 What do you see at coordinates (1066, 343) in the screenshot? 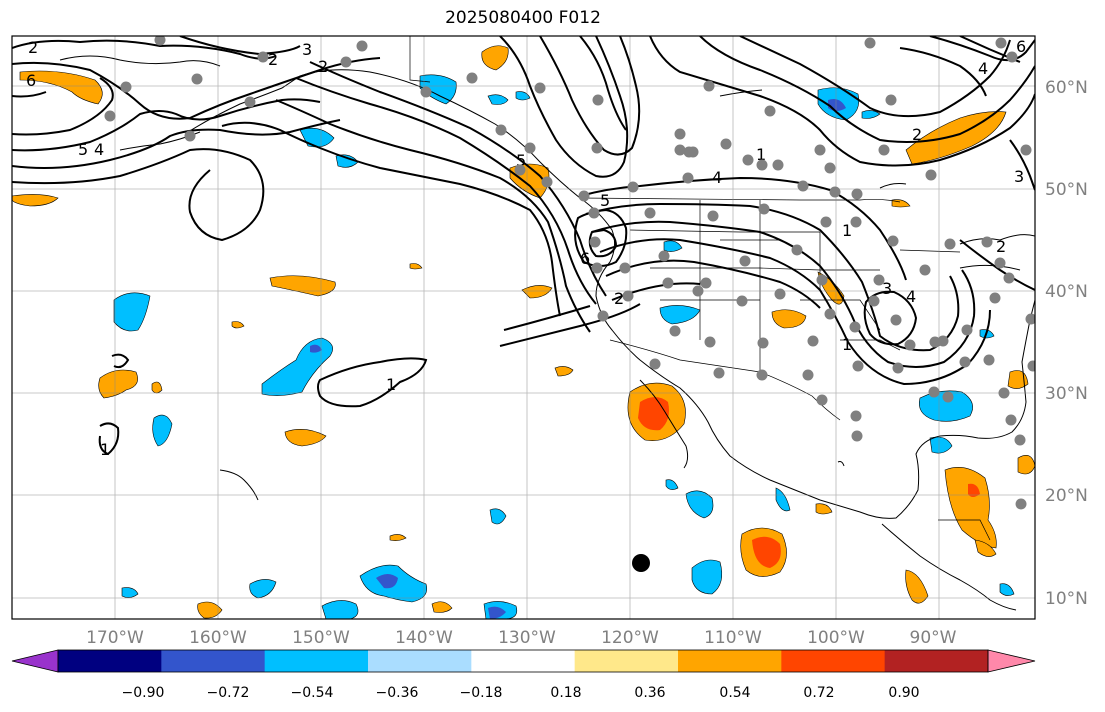
I see `latitude-labels: 60°N 50°N 40°N 30°N 20°N 10°N` at bounding box center [1066, 343].